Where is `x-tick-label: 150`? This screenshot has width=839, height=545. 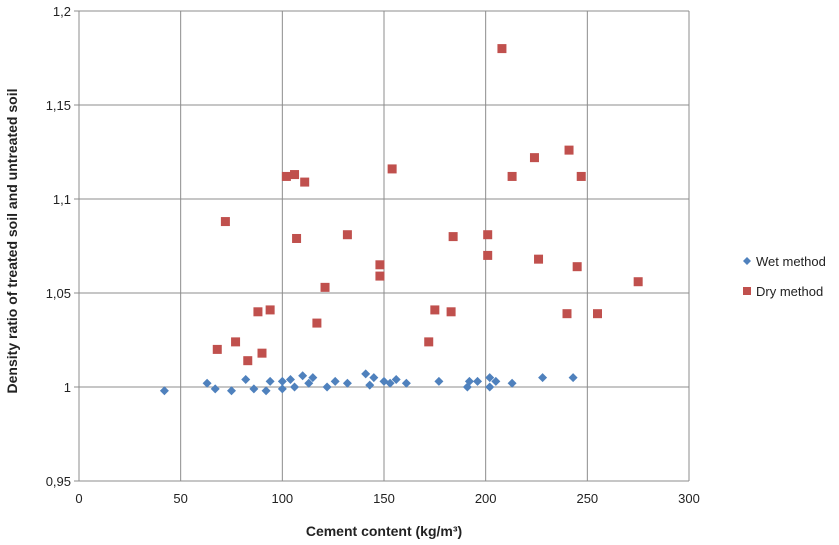 x-tick-label: 150 is located at coordinates (384, 498).